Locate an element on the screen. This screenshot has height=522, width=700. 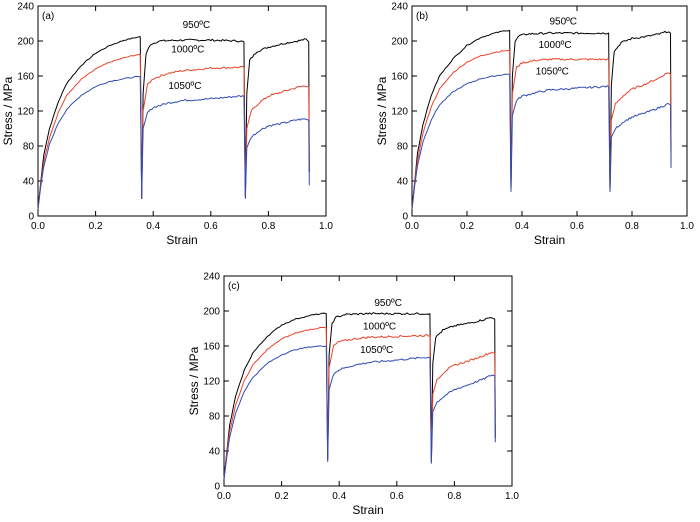
panel-label: (c) is located at coordinates (234, 286).